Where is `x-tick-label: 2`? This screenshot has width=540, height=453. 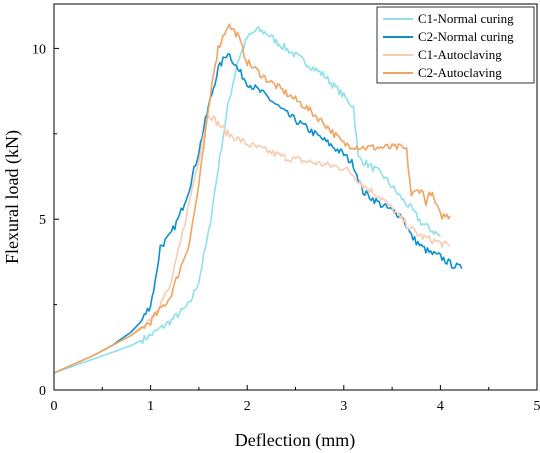
x-tick-label: 2 is located at coordinates (247, 406).